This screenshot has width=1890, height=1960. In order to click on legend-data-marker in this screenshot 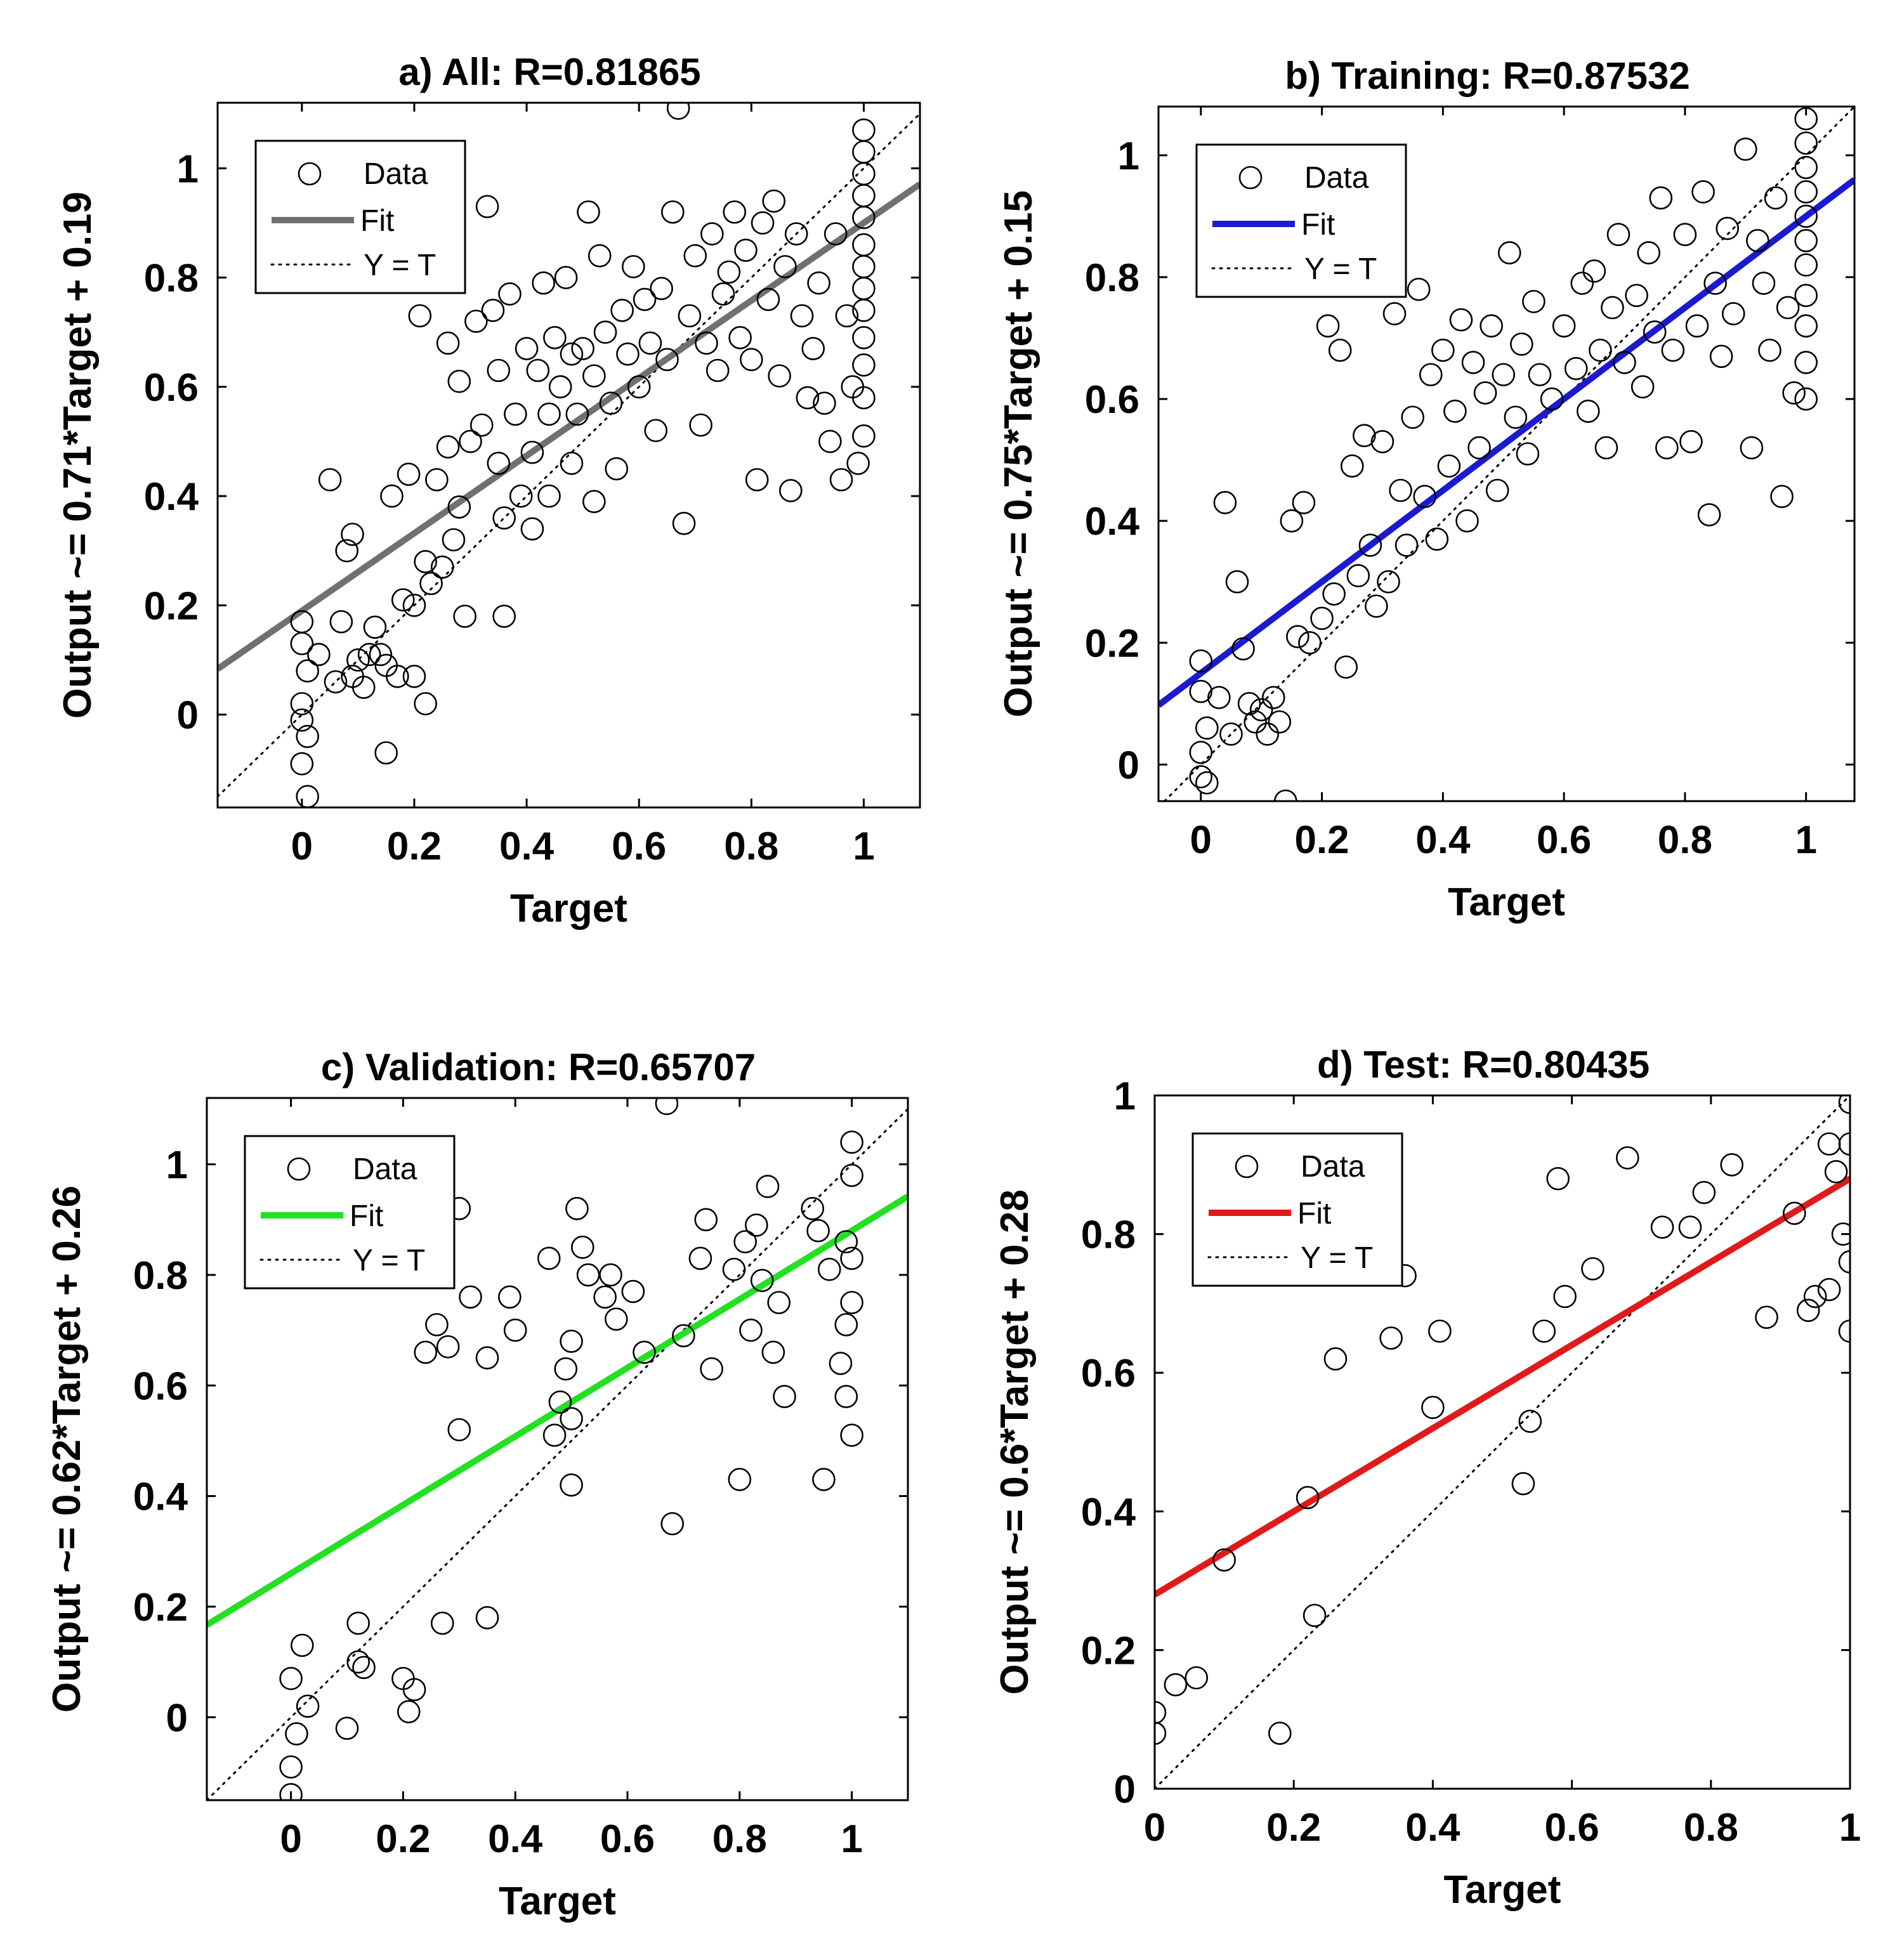, I will do `click(310, 174)`.